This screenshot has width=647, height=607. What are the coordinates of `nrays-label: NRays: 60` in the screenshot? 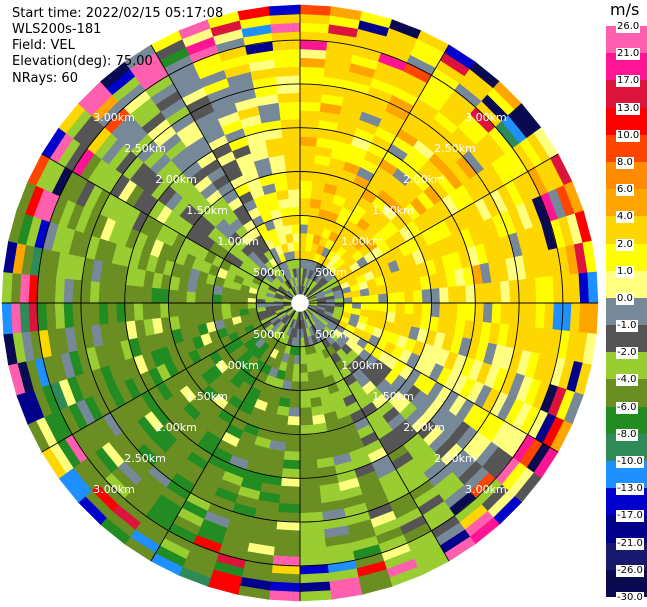 It's located at (45, 78).